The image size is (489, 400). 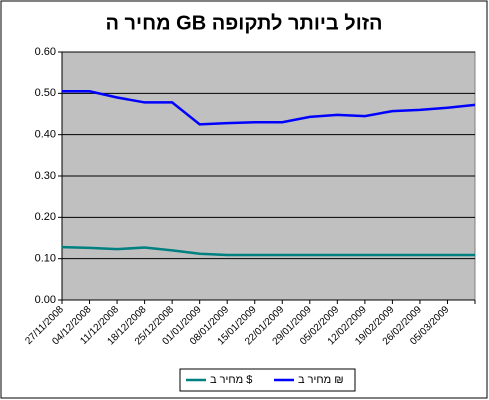 What do you see at coordinates (45, 135) in the screenshot?
I see `y-tick-label: 0.40` at bounding box center [45, 135].